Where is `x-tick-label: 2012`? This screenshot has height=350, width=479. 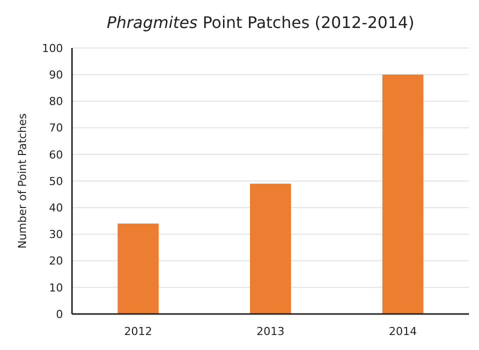
x-tick-label: 2012 is located at coordinates (138, 331).